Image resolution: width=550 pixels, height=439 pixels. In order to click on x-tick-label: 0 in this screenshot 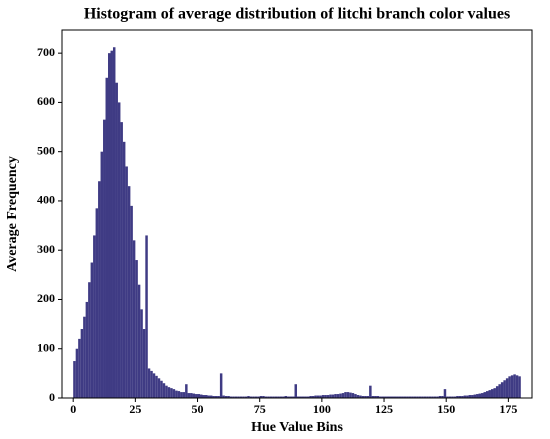, I will do `click(73, 409)`.